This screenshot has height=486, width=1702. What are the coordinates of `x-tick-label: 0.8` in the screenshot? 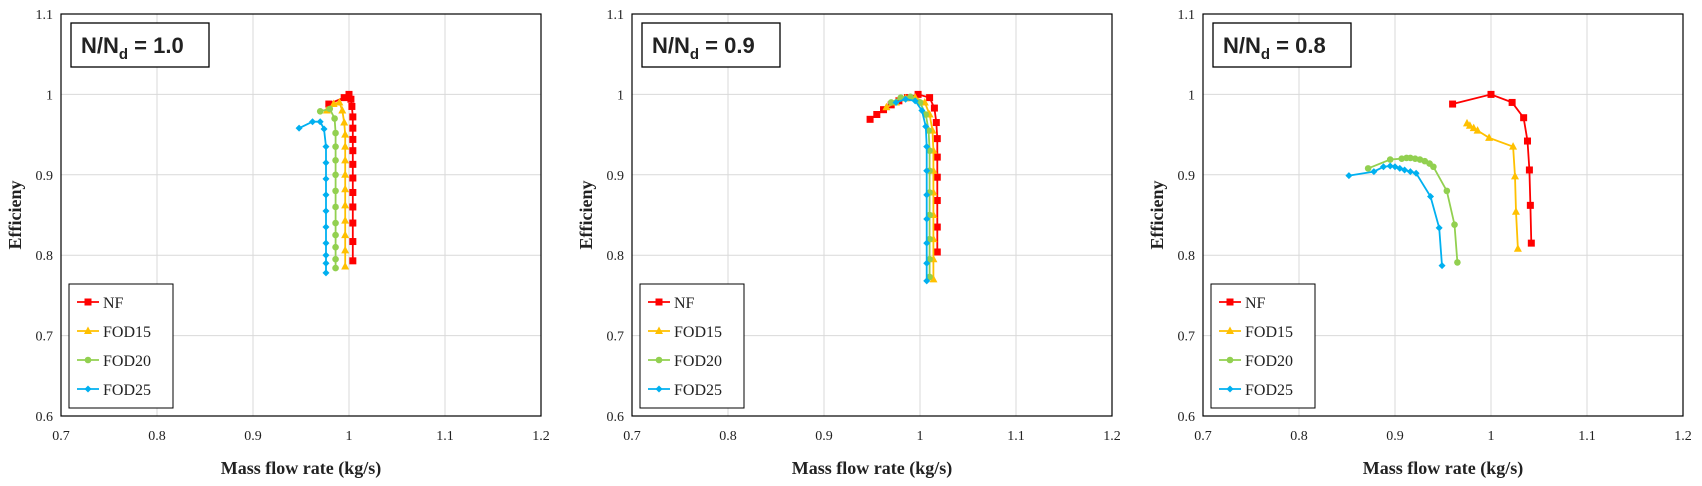 It's located at (728, 436).